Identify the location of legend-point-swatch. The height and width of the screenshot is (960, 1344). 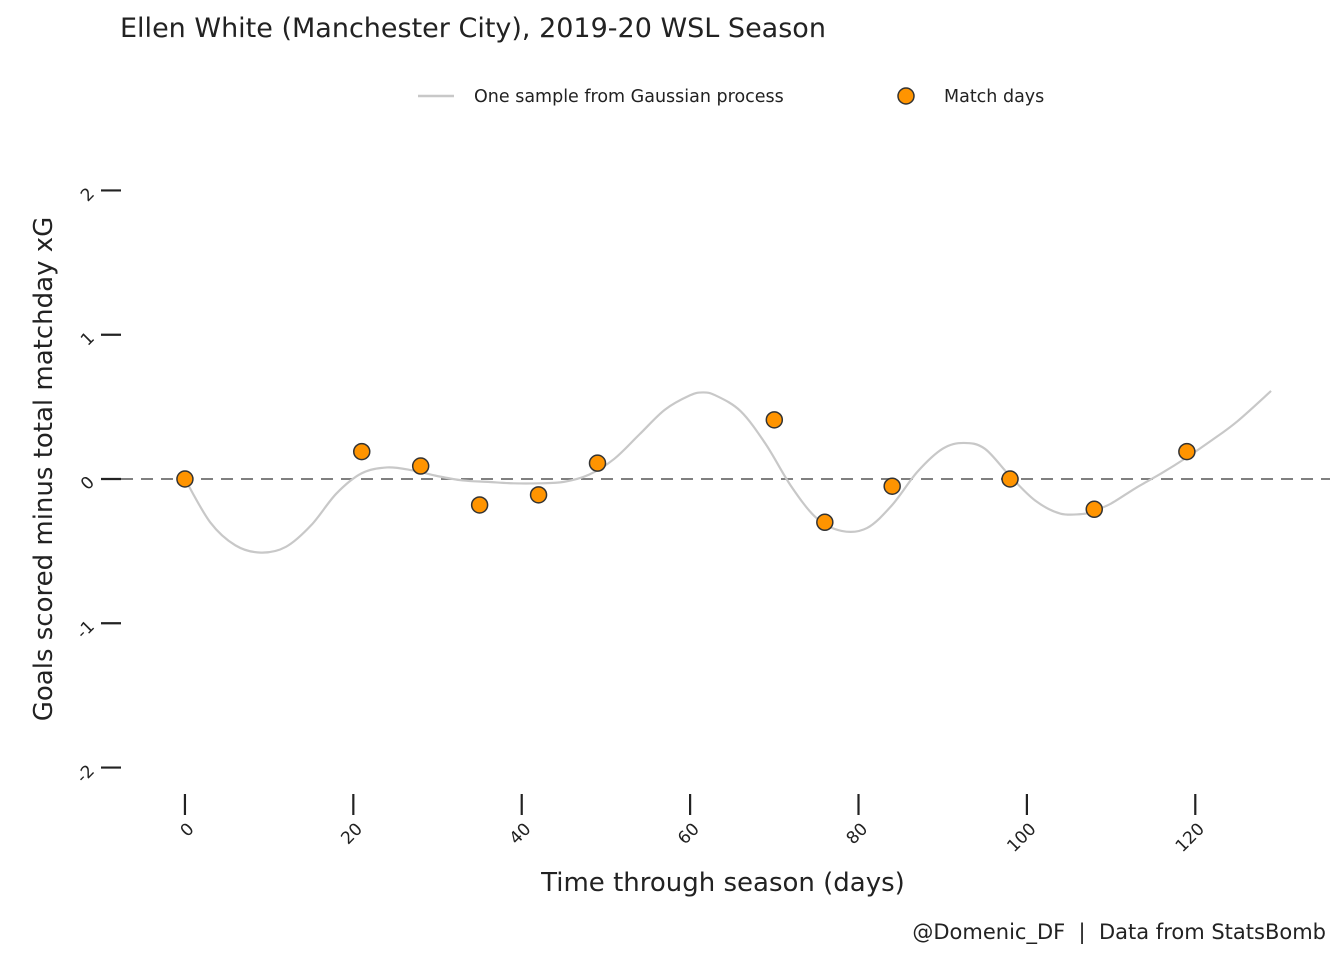
(906, 96).